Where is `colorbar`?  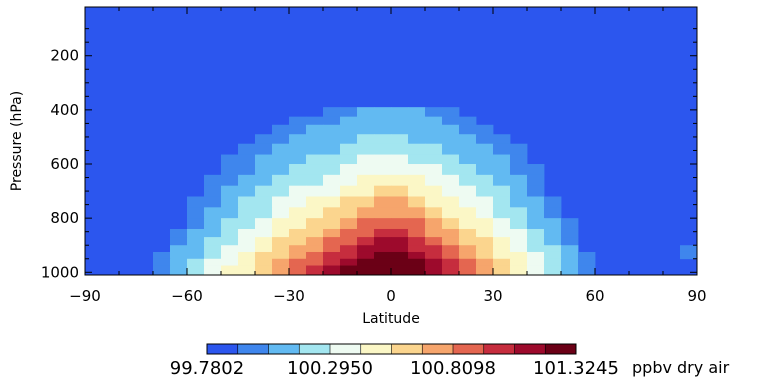 colorbar is located at coordinates (391, 349).